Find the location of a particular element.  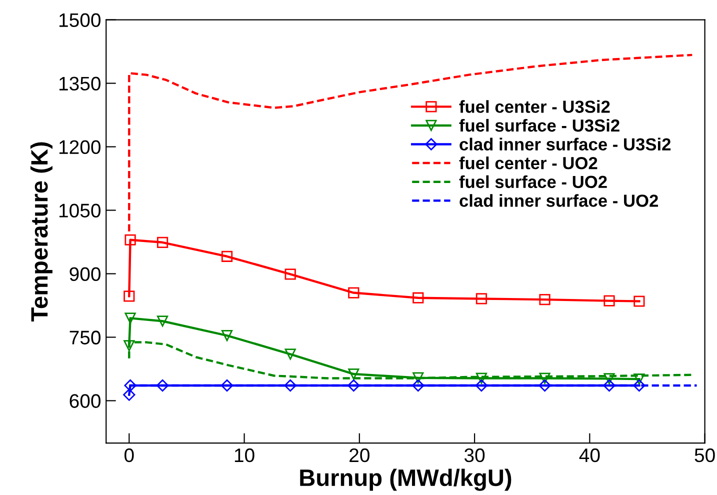

y-tick-label: 1050 is located at coordinates (79, 211).